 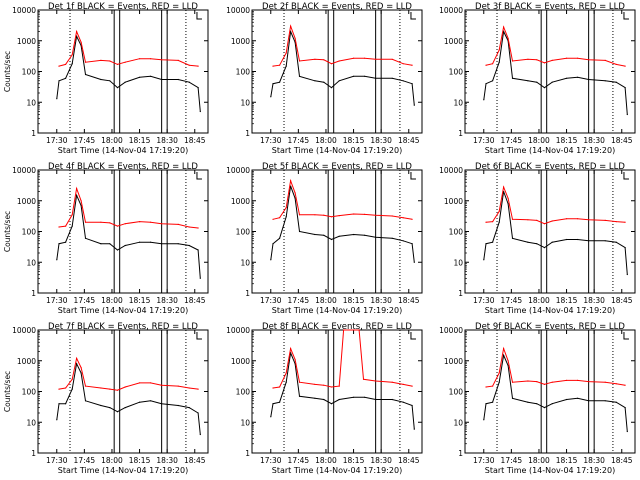 I want to click on chart-title: Det 4f BLACK = Events, RED = LLD, so click(x=123, y=167).